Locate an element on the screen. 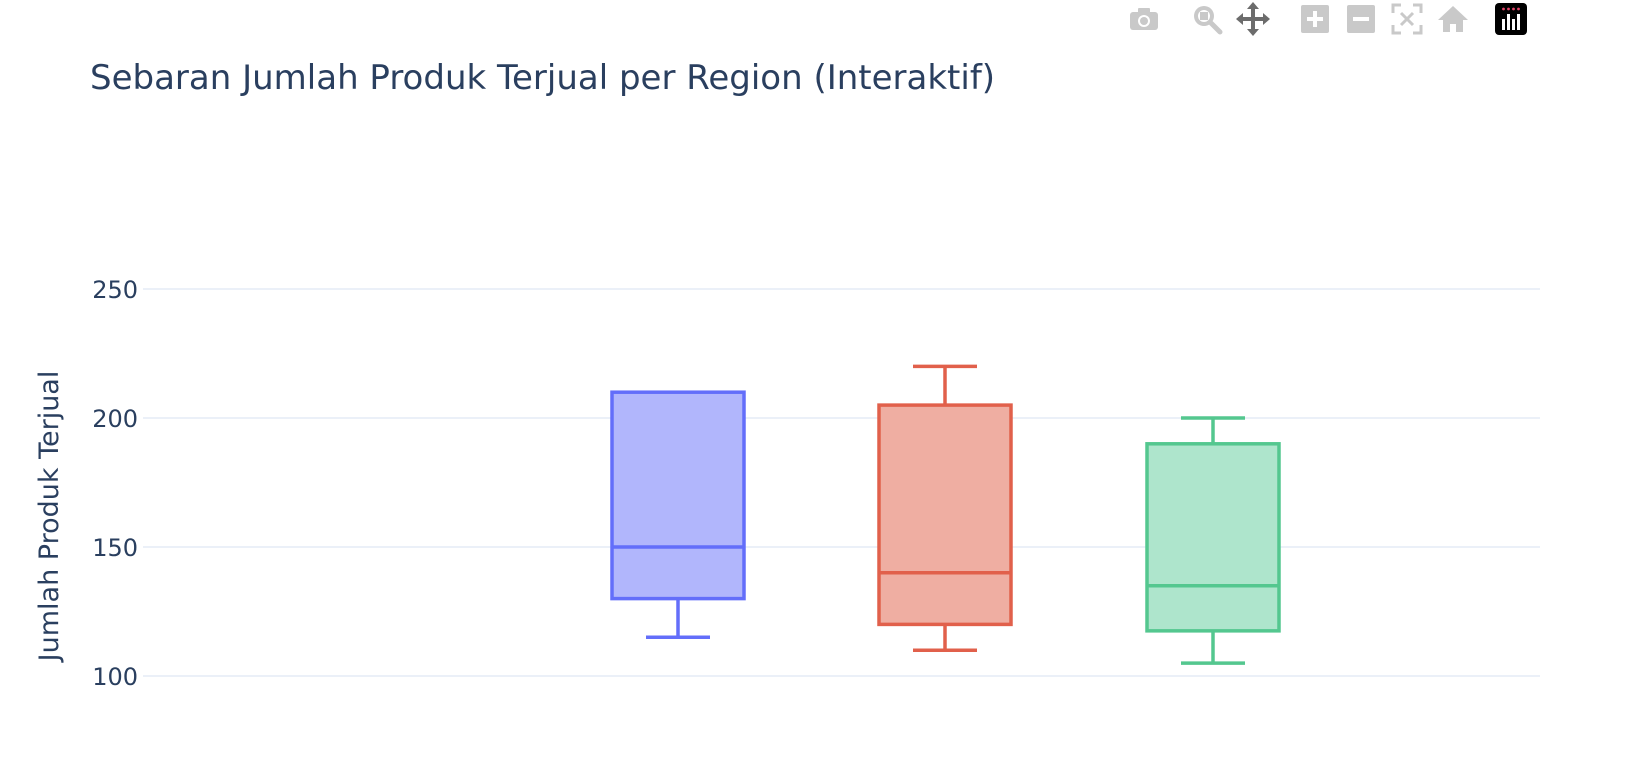  autoscale-icon is located at coordinates (1407, 19).